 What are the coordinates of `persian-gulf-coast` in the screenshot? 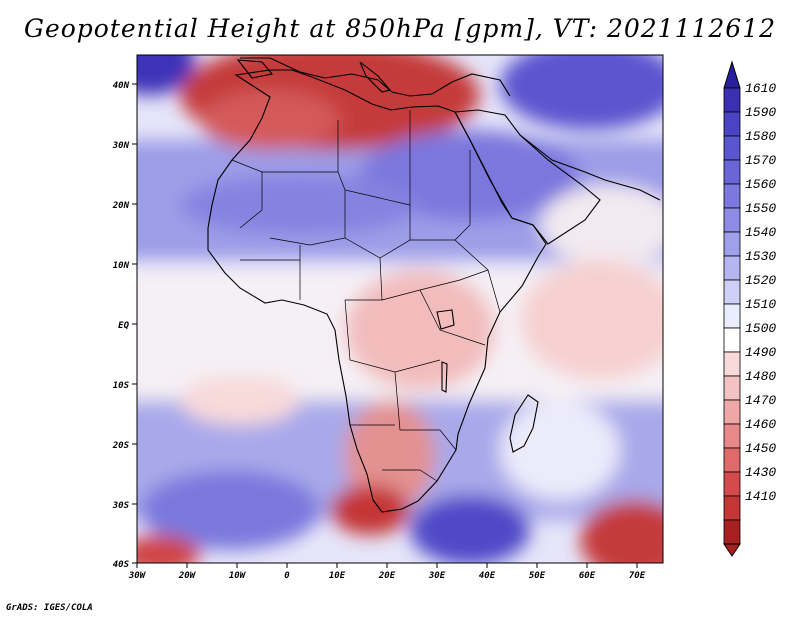 It's located at (590, 167).